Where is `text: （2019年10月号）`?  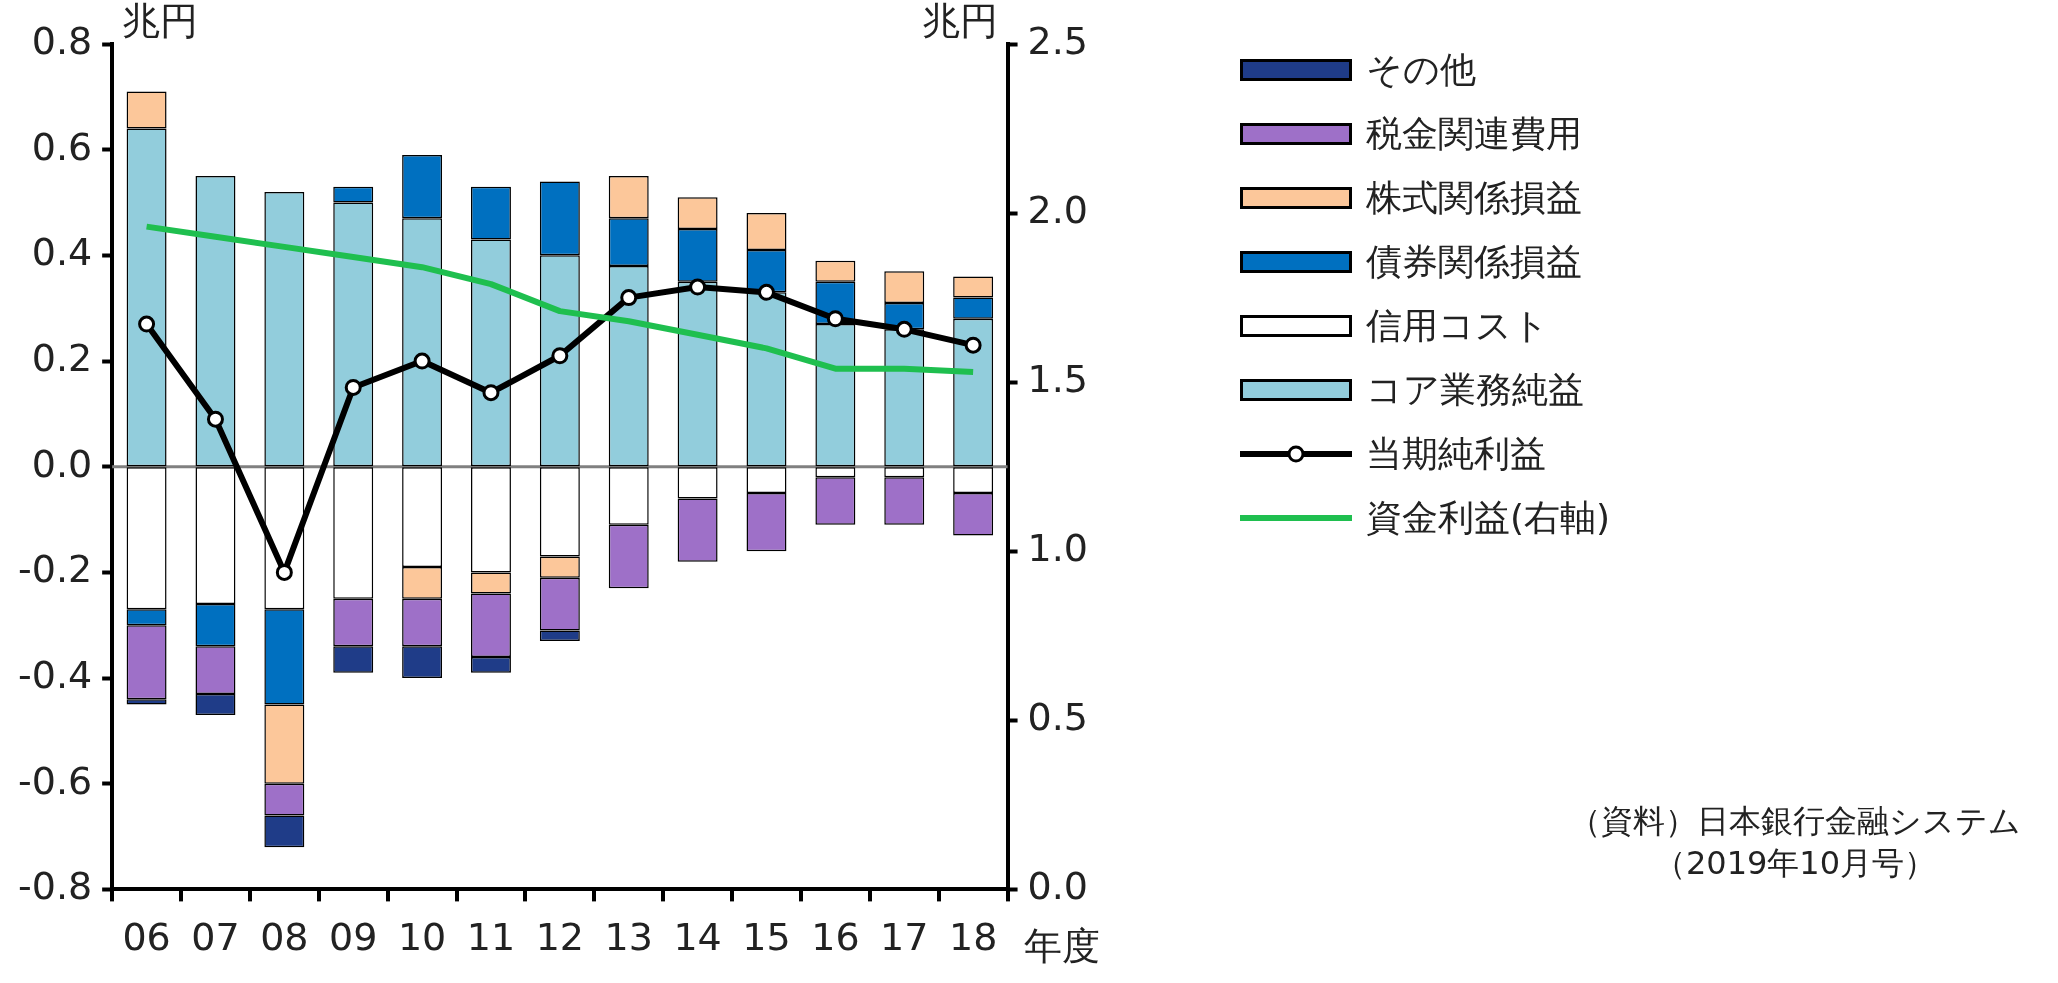 text: （2019年10月号） is located at coordinates (1795, 863).